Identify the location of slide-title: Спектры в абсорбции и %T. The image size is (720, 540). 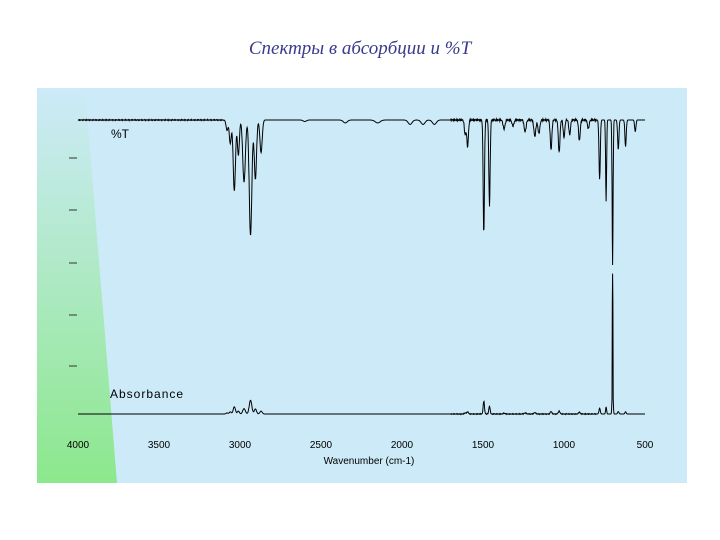
(360, 48).